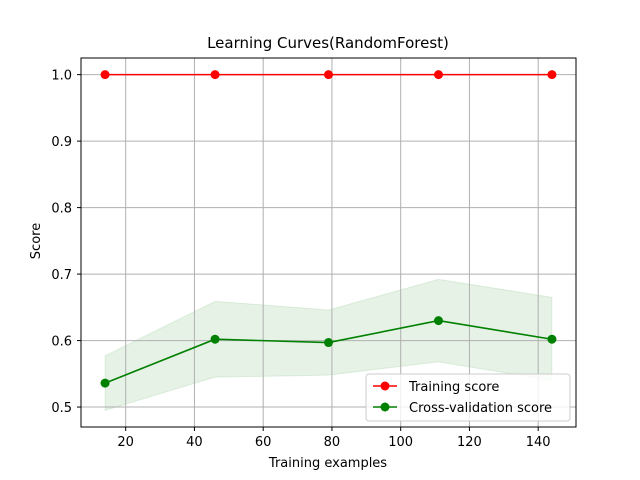 The height and width of the screenshot is (480, 640). I want to click on y-tick-label: 0.6, so click(61, 342).